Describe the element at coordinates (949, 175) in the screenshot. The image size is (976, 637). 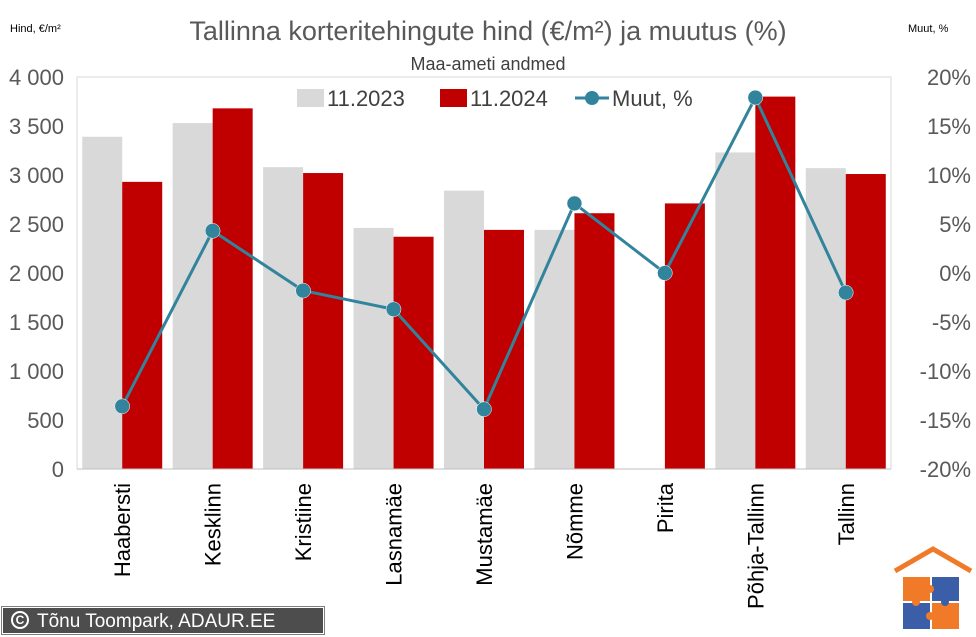
I see `y2-tick-label: 10%` at that location.